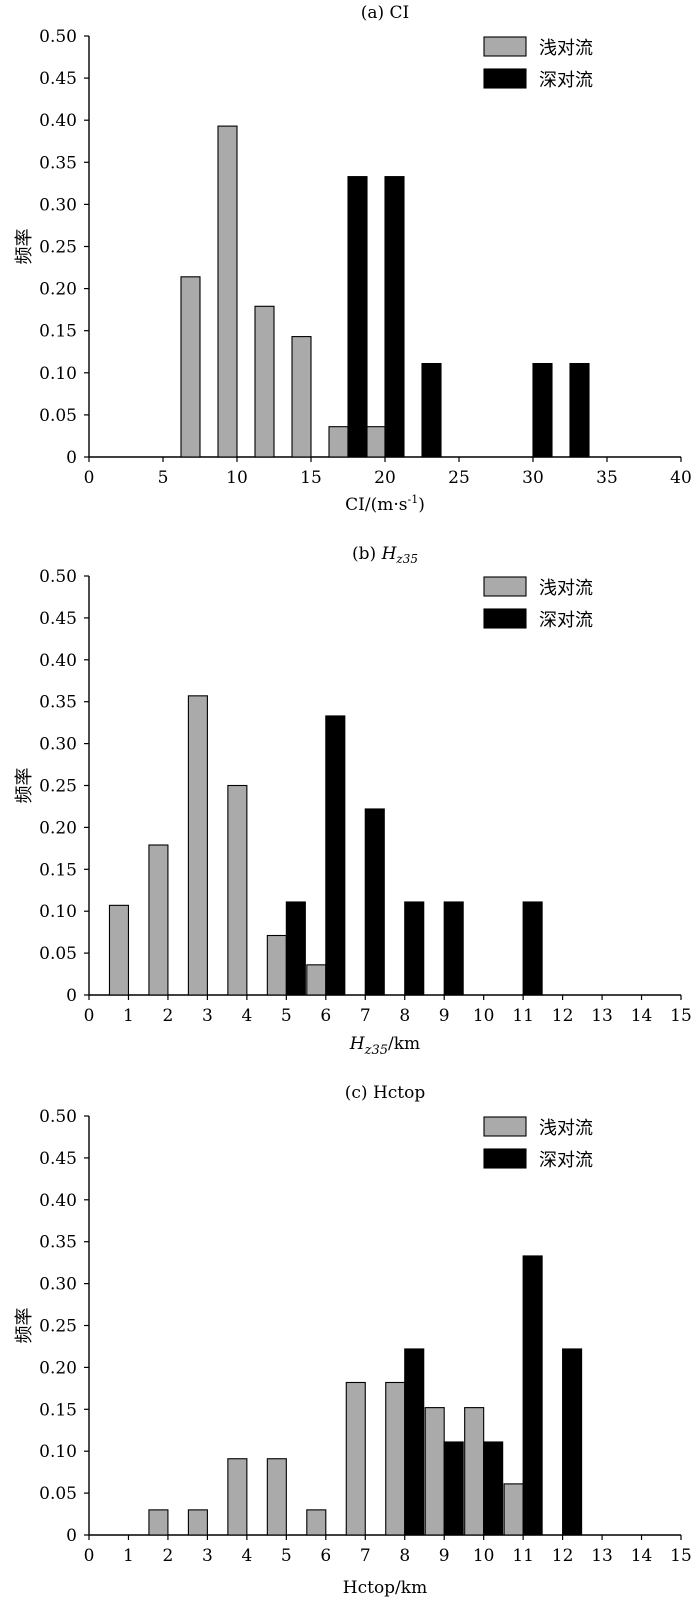 The image size is (700, 1615). I want to click on chart-title: (b) Hz35, so click(385, 555).